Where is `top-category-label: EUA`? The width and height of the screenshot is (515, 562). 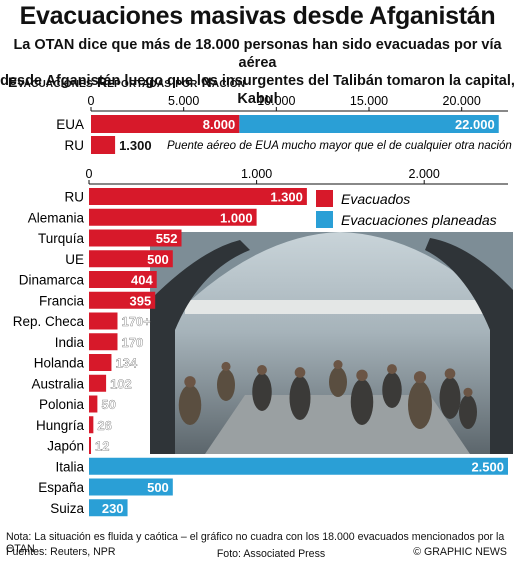
top-category-label: EUA is located at coordinates (70, 124).